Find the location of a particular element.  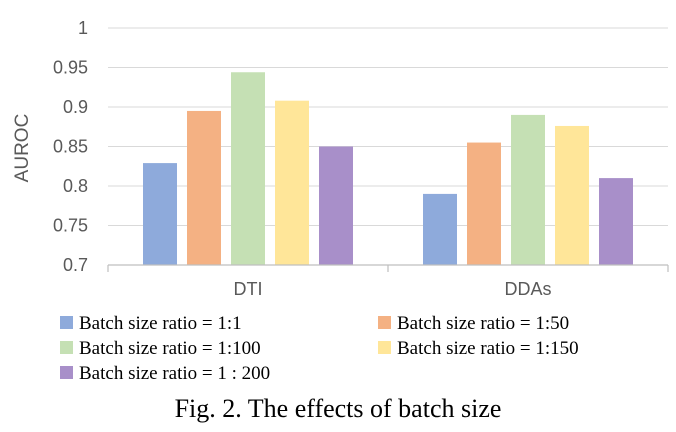

y-tick-label: 0.9 is located at coordinates (75, 107).